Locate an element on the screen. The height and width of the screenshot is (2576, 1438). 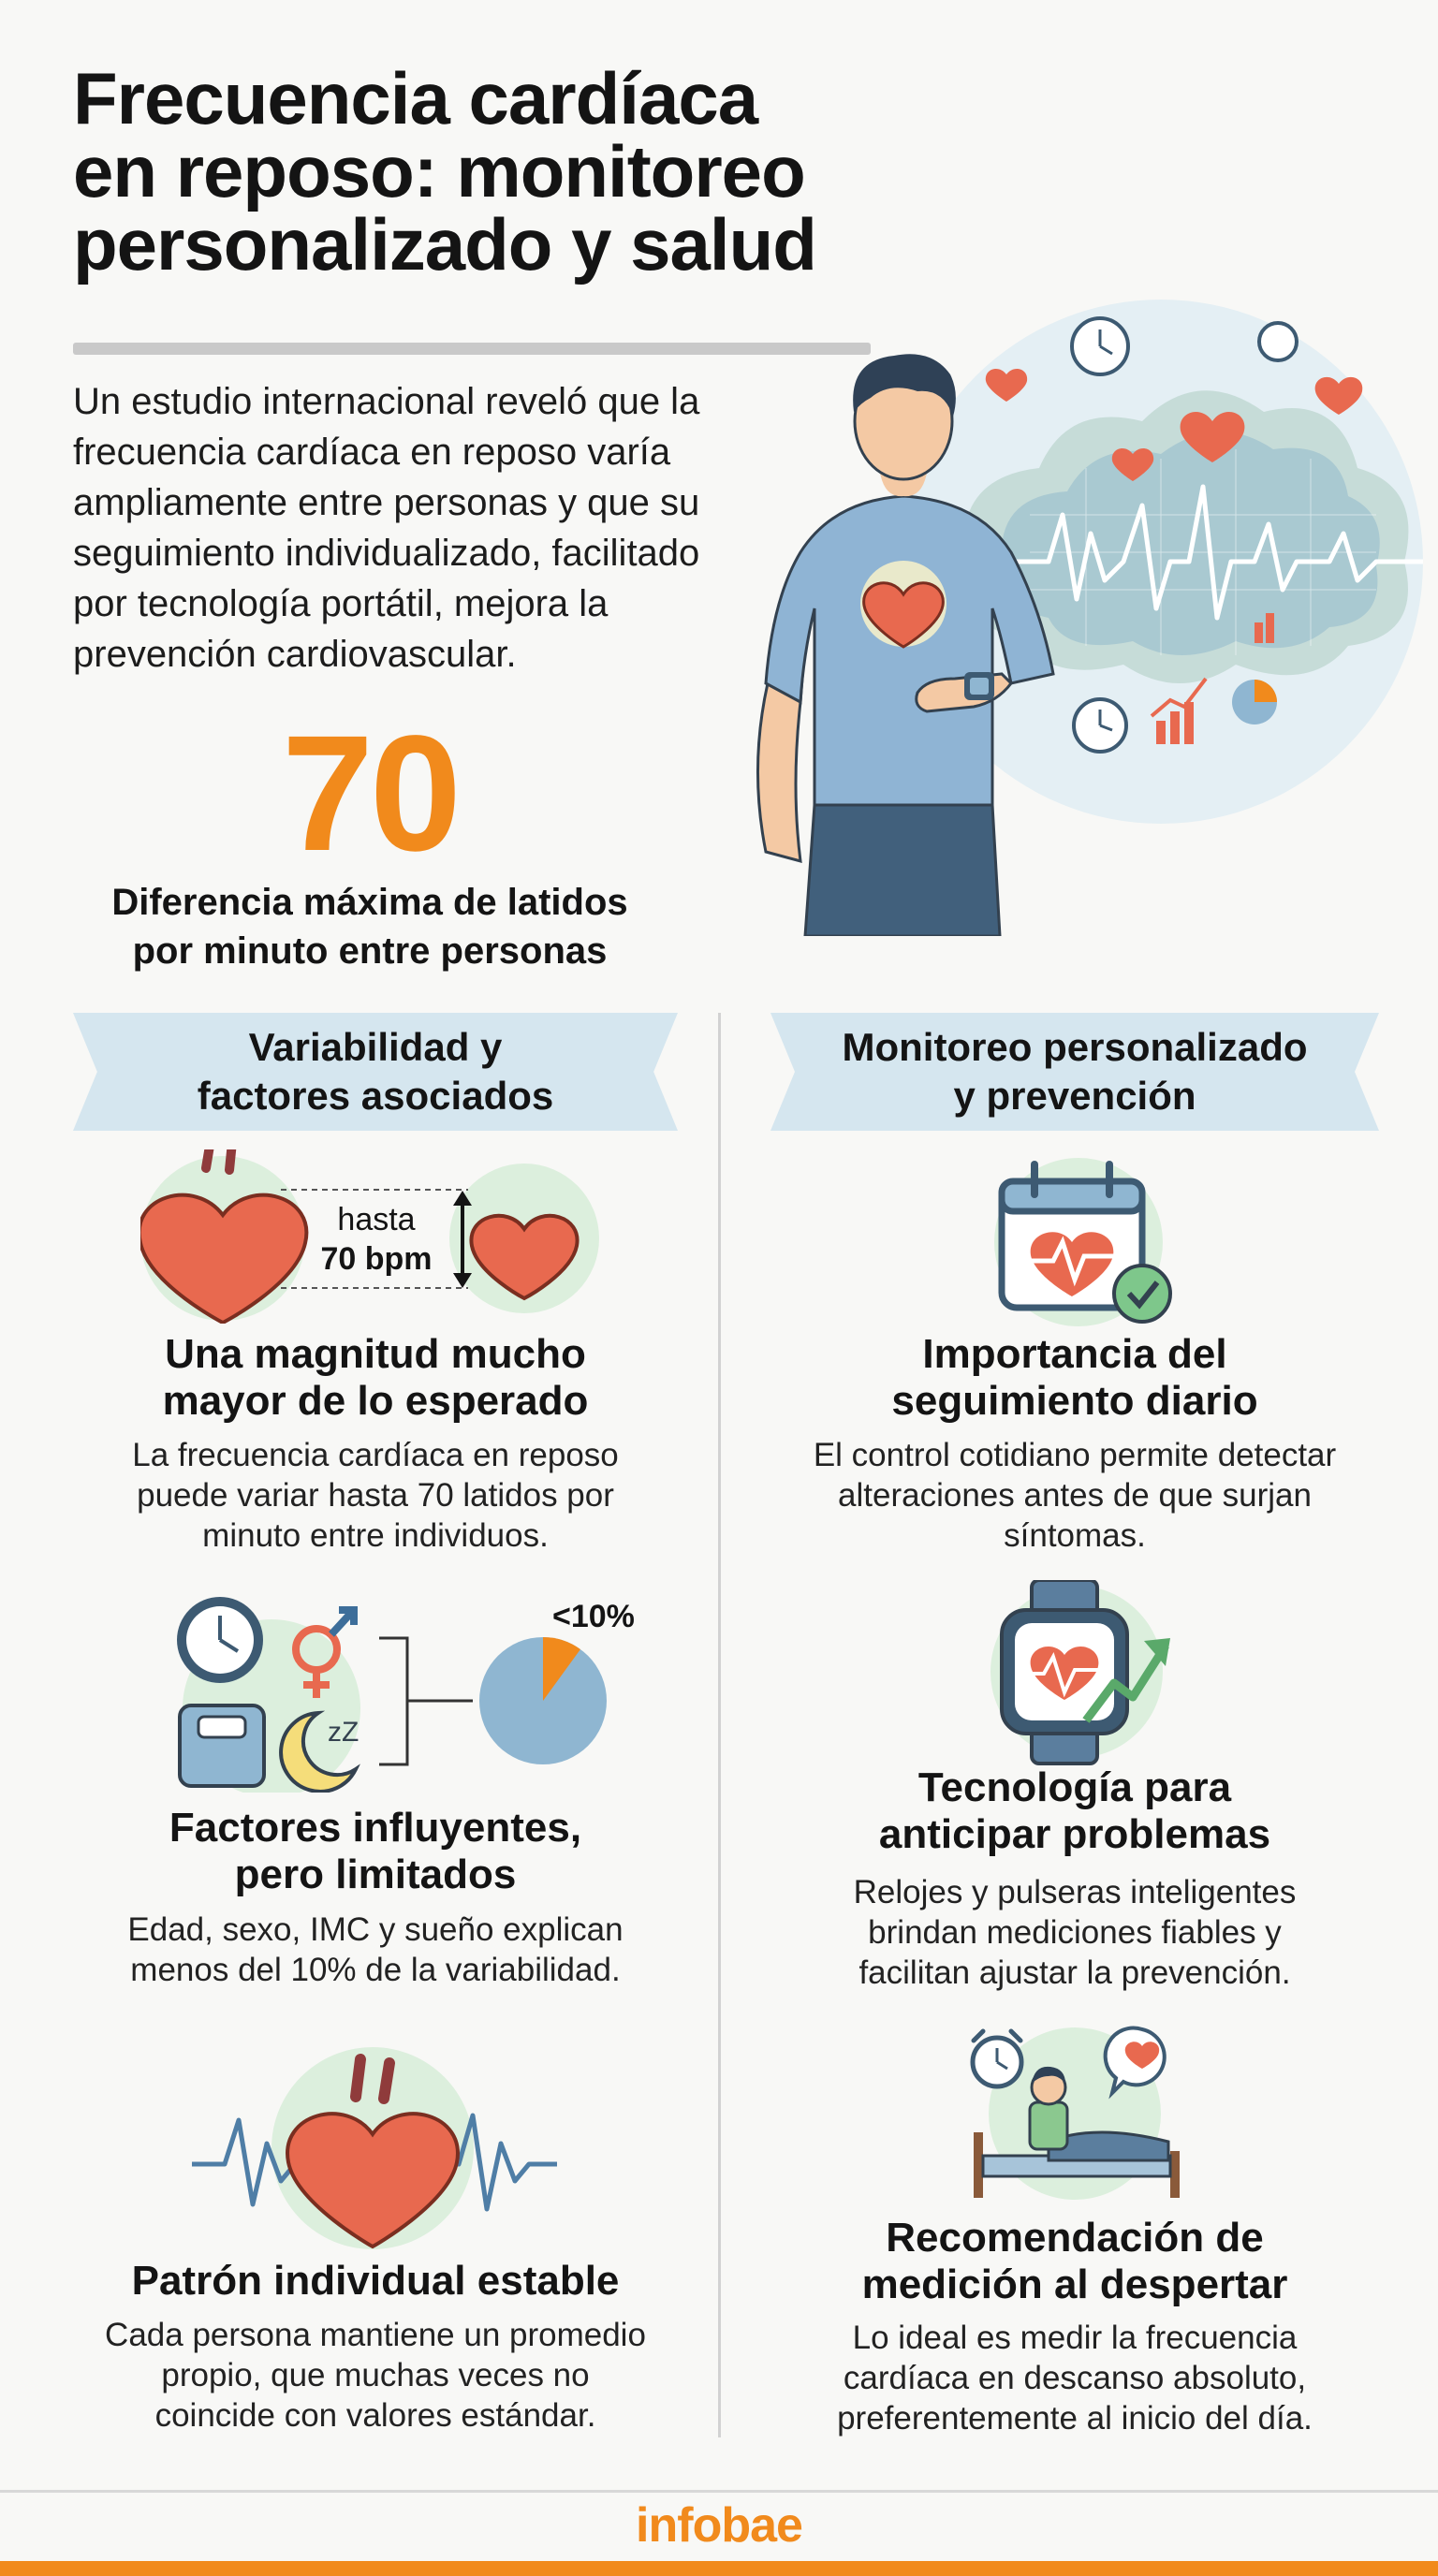
card-body-line: propio, que muchas veces no is located at coordinates (375, 2375).